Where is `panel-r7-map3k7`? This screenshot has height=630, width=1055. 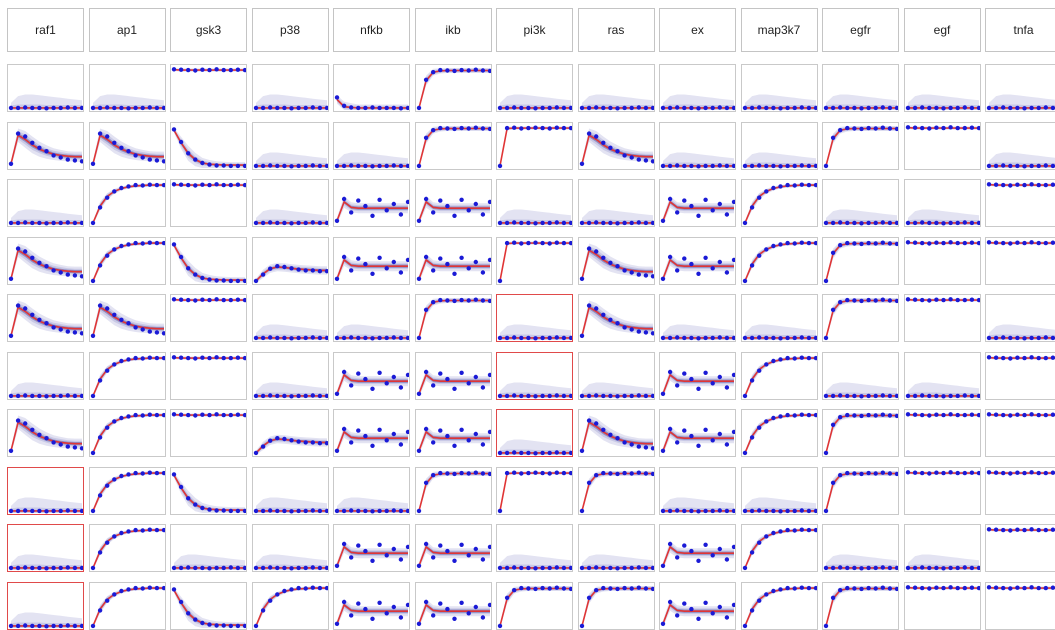
panel-r7-map3k7 is located at coordinates (779, 433).